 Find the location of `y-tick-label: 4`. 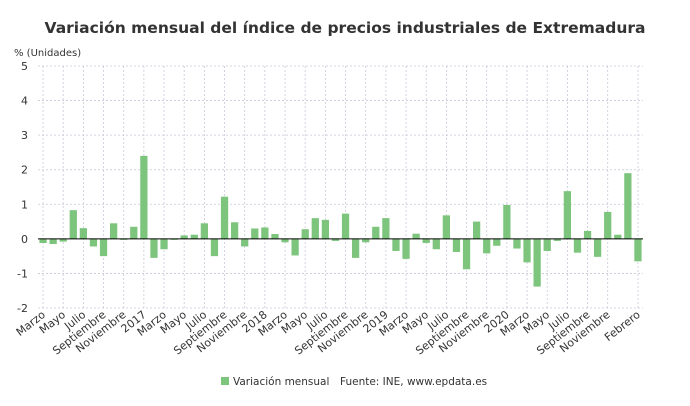

y-tick-label: 4 is located at coordinates (24, 101).